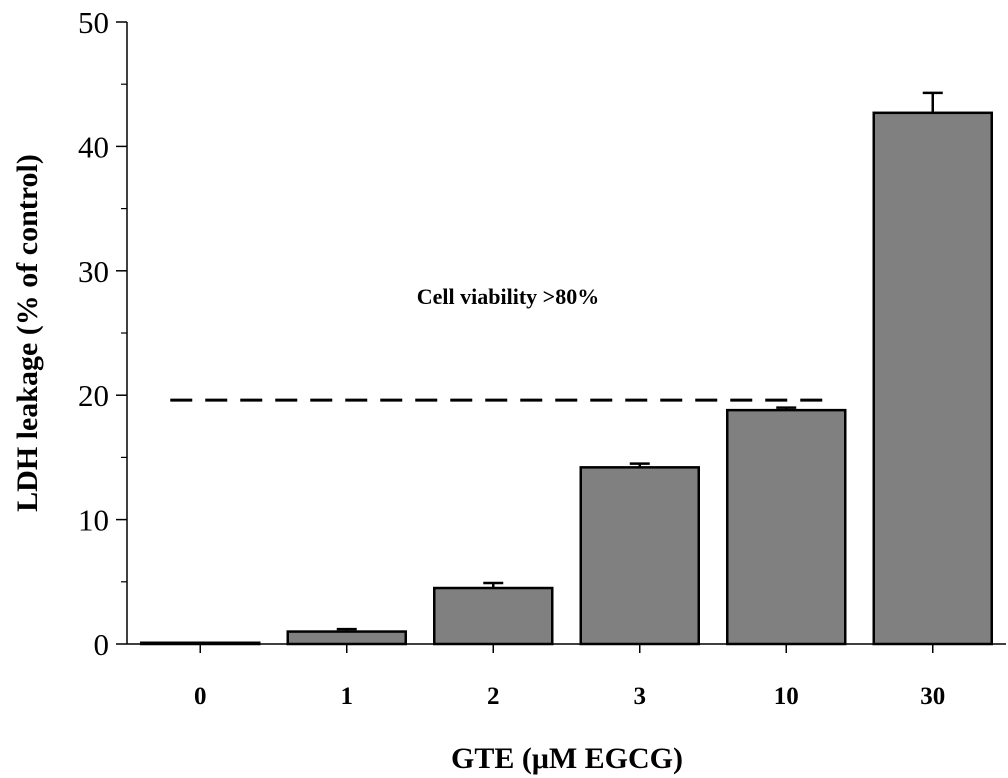 This screenshot has height=778, width=1008. I want to click on x-tick-label: 2, so click(493, 696).